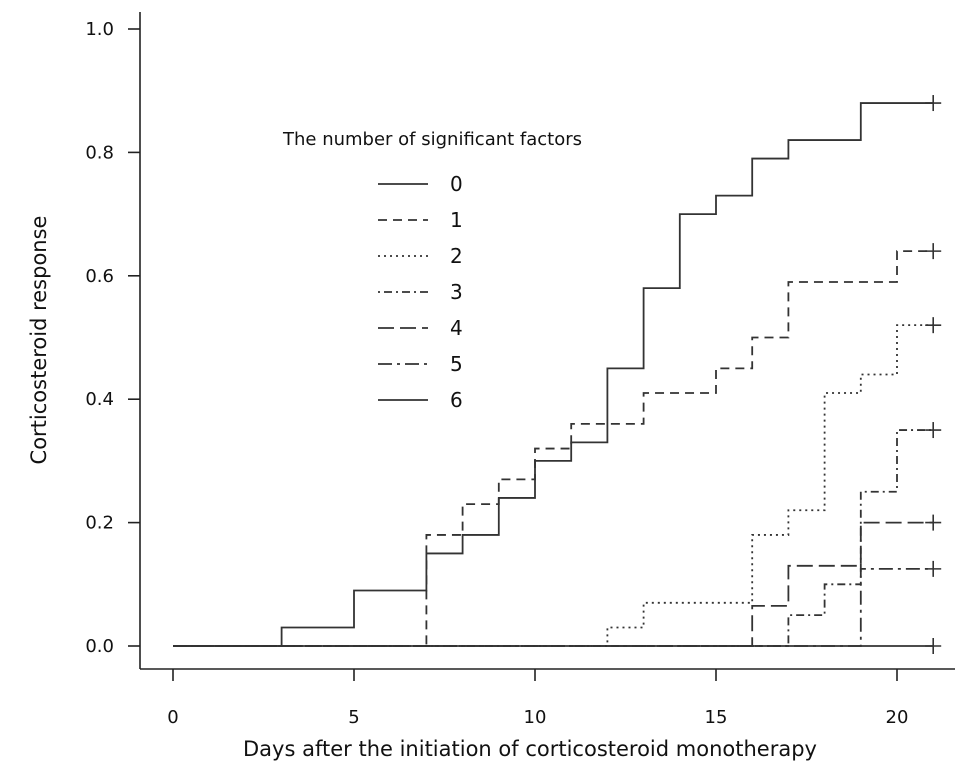  I want to click on x-tick-label: 10, so click(535, 717).